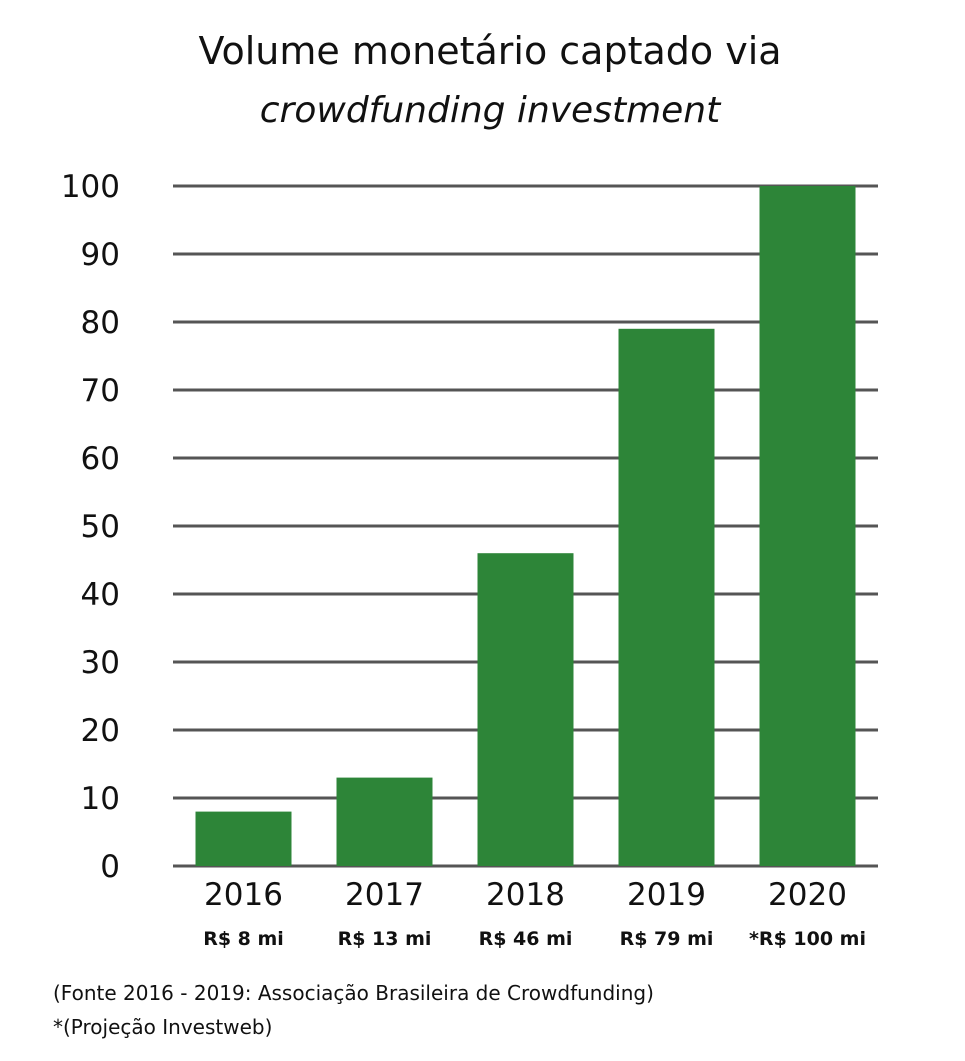  Describe the element at coordinates (807, 895) in the screenshot. I see `x-tick-label-2020: 2020` at that location.